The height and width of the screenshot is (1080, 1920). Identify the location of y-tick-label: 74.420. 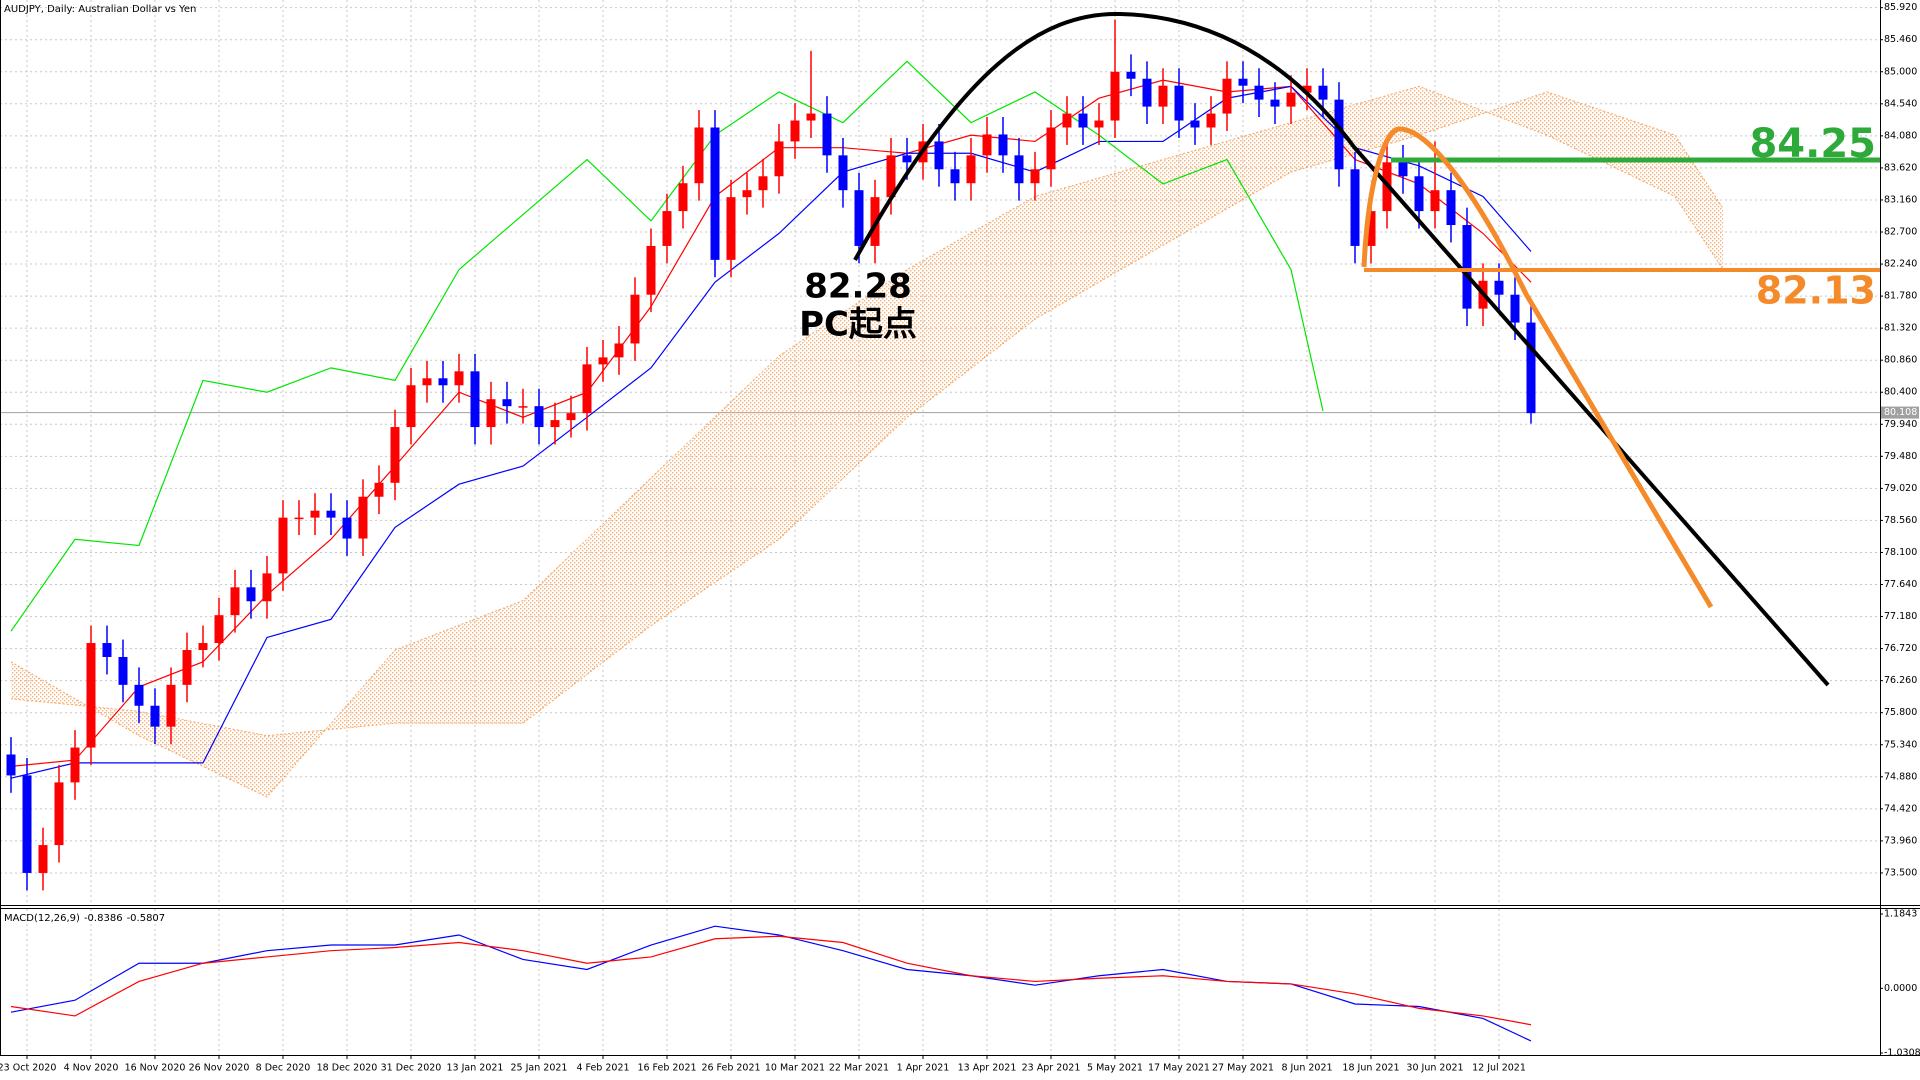
(1900, 808).